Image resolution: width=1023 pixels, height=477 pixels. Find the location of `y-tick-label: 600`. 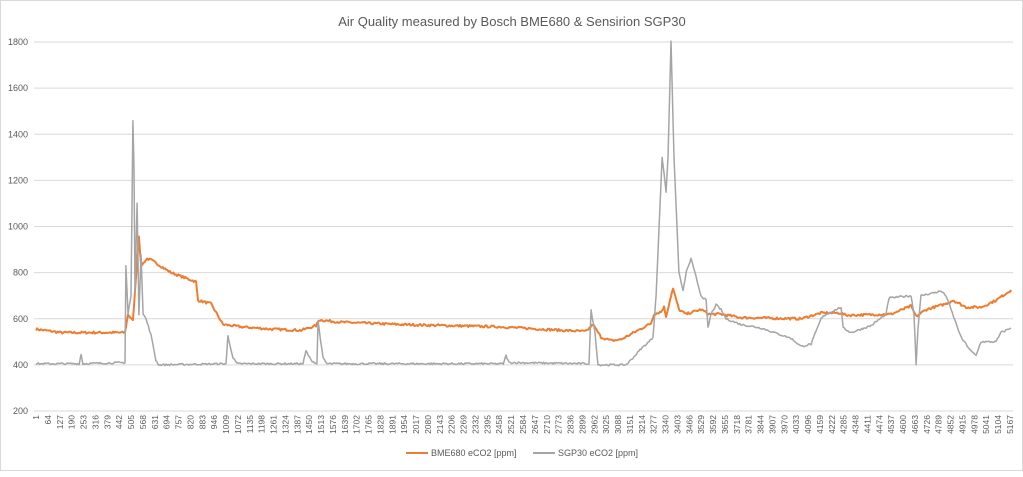

y-tick-label: 600 is located at coordinates (20, 319).